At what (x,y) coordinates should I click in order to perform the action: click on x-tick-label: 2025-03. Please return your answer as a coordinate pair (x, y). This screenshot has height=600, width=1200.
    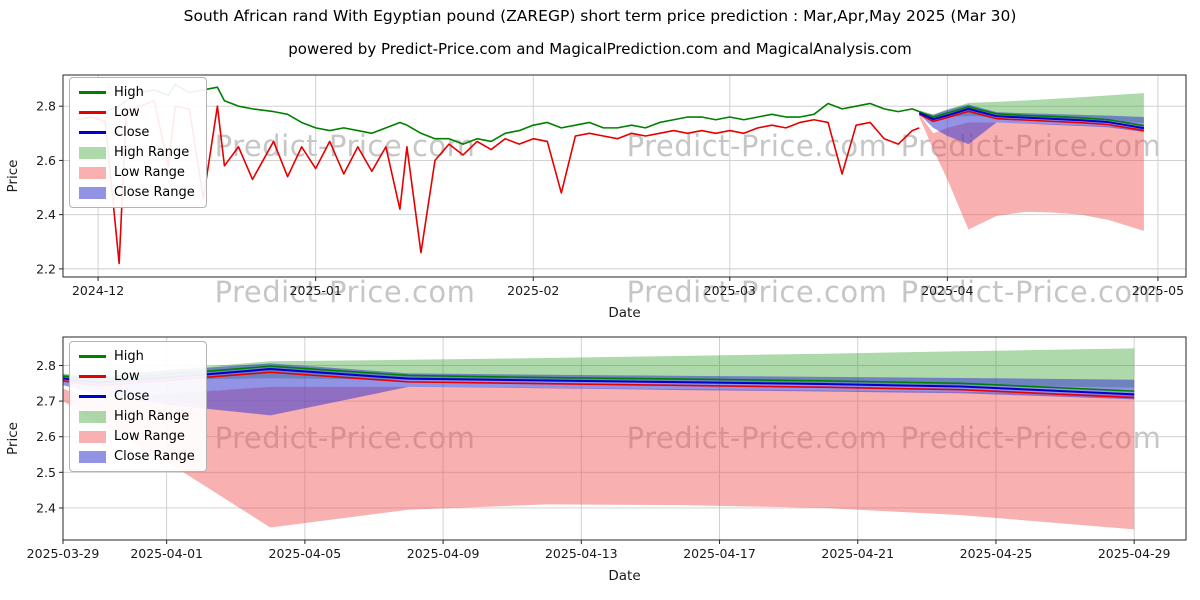
    Looking at the image, I should click on (730, 290).